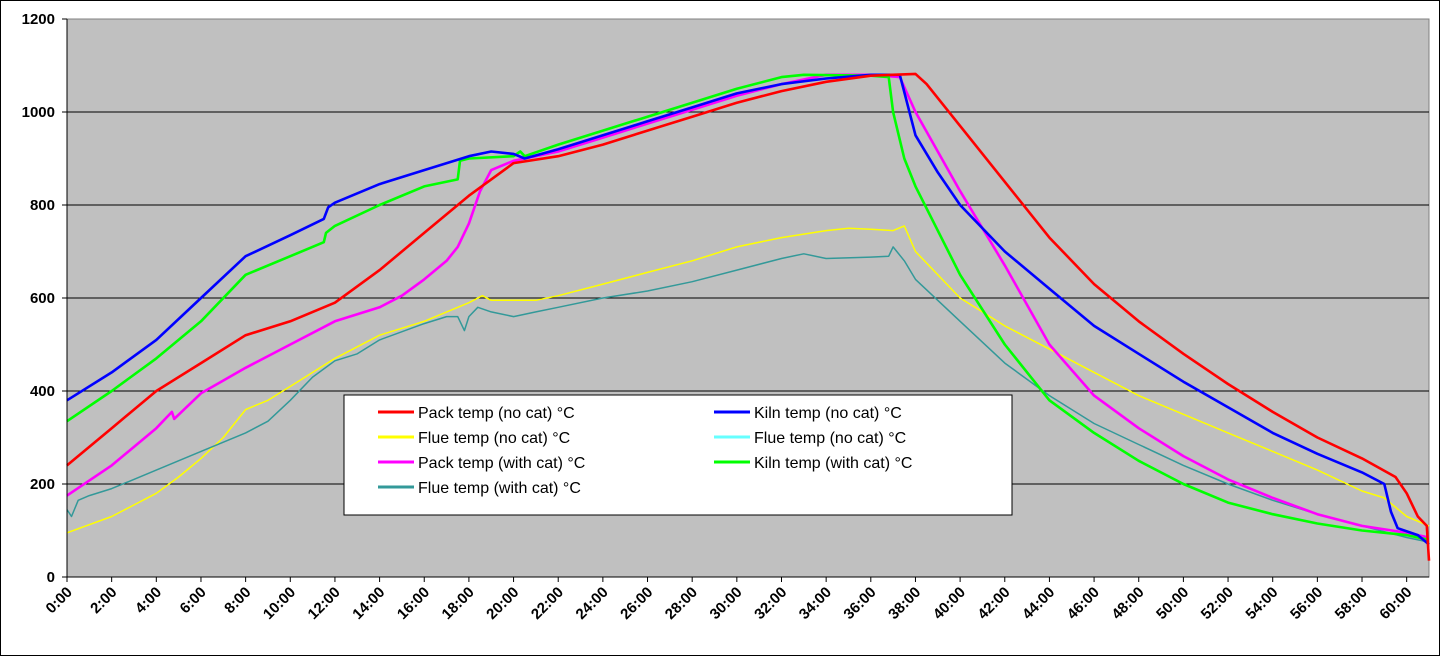 The image size is (1440, 656). What do you see at coordinates (1351, 603) in the screenshot?
I see `x-tick-label: 58:00` at bounding box center [1351, 603].